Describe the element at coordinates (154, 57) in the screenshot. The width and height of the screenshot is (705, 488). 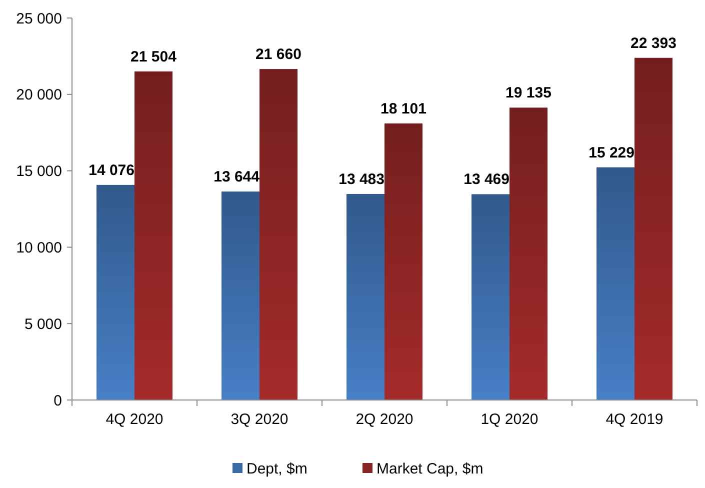
I see `data-label: 21 504` at that location.